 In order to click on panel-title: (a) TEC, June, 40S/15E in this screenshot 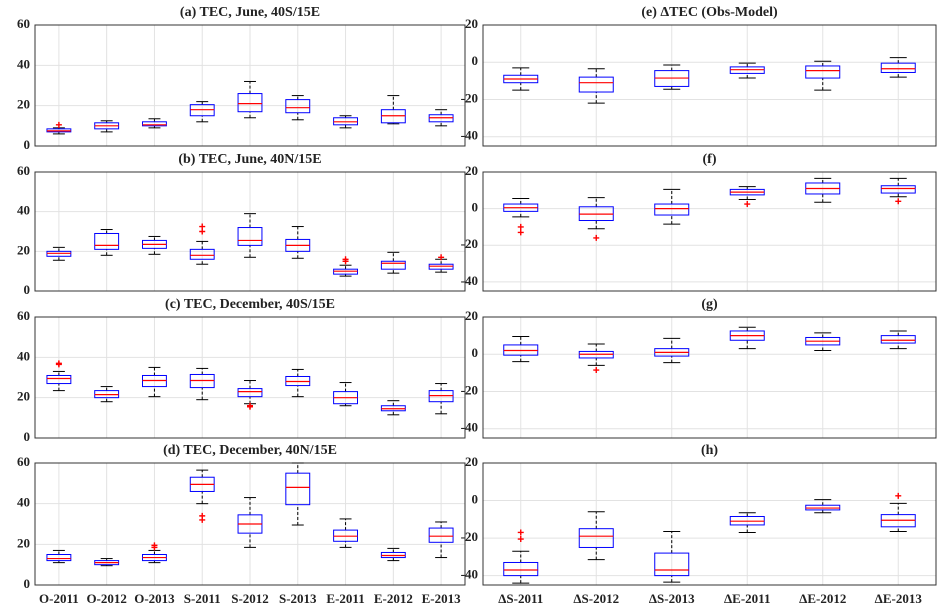, I will do `click(250, 12)`.